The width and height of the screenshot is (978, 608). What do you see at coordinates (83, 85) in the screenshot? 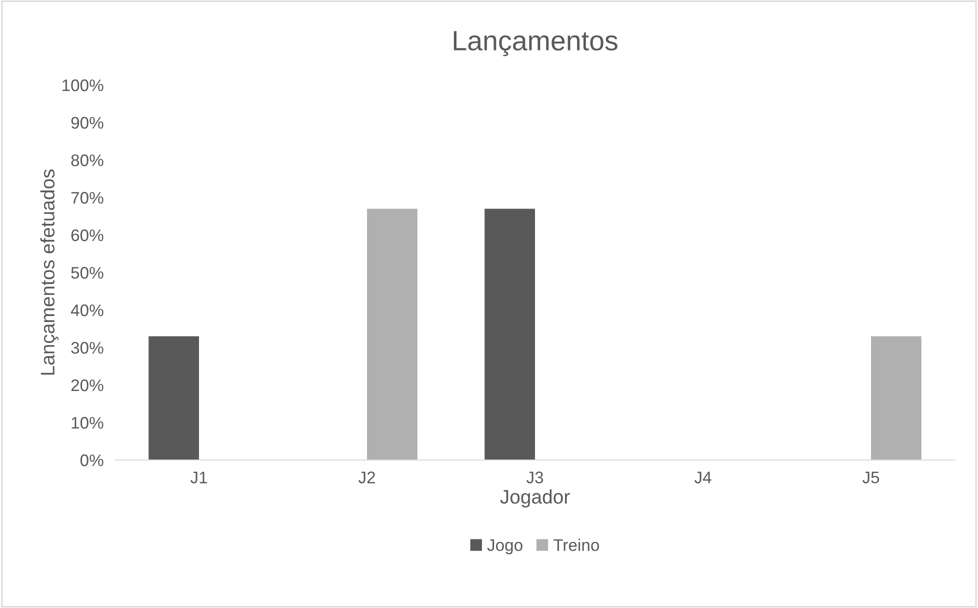
I see `y-tick-label: 100%` at bounding box center [83, 85].